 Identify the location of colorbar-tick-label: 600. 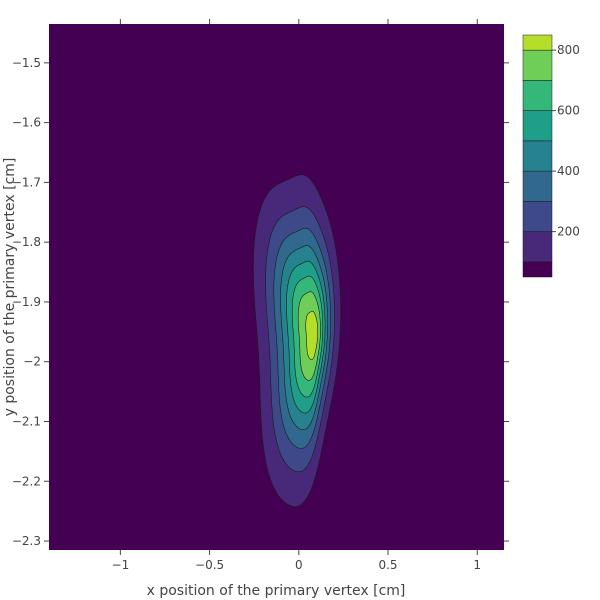
(568, 111).